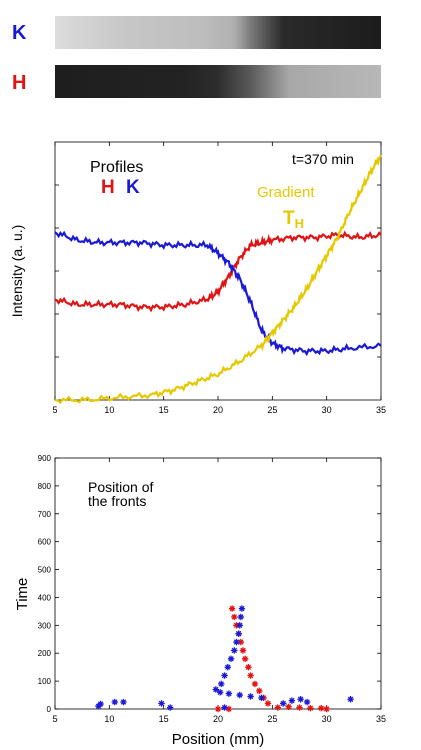  What do you see at coordinates (381, 410) in the screenshot?
I see `profile-x-tick-label: 35` at bounding box center [381, 410].